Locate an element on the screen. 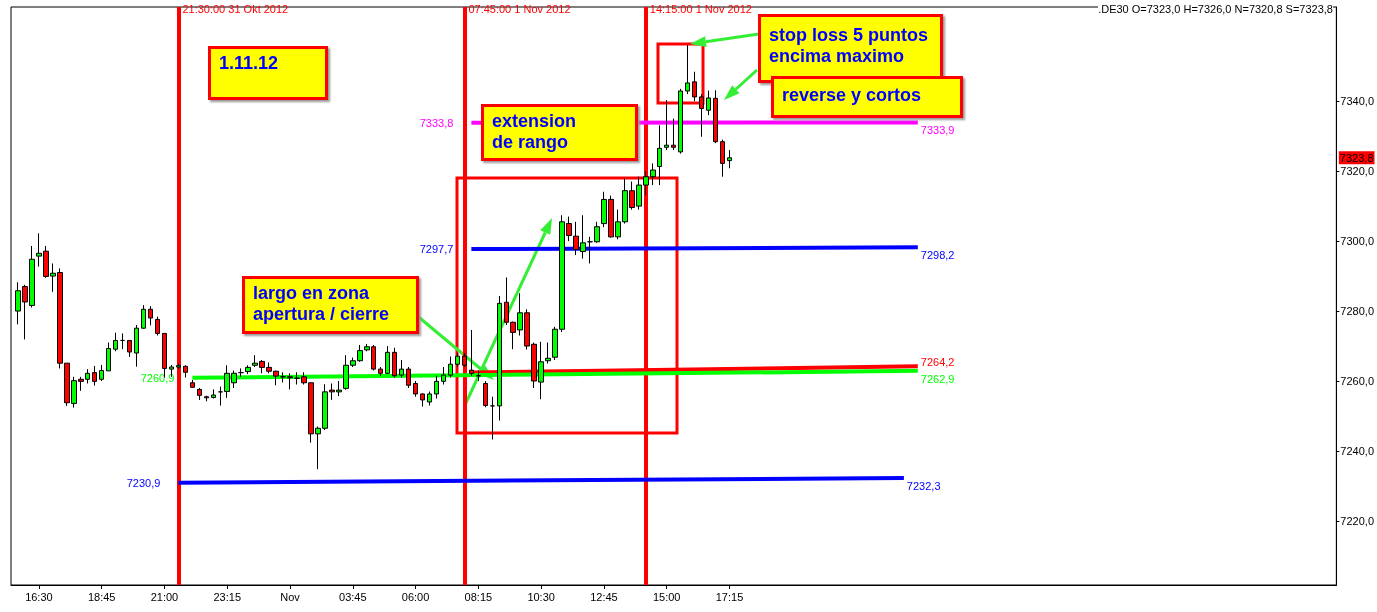 Image resolution: width=1377 pixels, height=612 pixels. x-tick-label: 16:30 is located at coordinates (39, 596).